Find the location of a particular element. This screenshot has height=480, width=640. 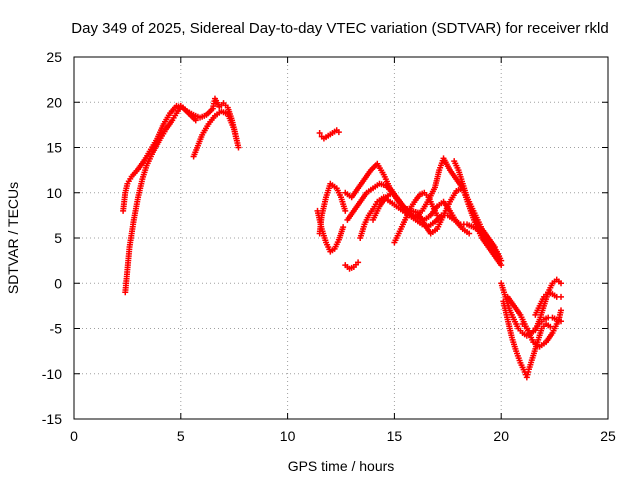

x-tick-label: 5 is located at coordinates (181, 436).